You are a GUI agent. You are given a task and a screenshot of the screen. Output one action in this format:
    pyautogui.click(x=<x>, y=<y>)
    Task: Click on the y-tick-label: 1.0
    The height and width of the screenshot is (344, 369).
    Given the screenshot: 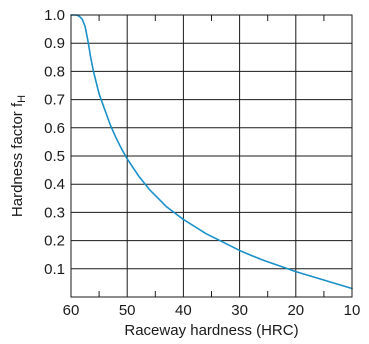 What is the action you would take?
    pyautogui.click(x=54, y=15)
    